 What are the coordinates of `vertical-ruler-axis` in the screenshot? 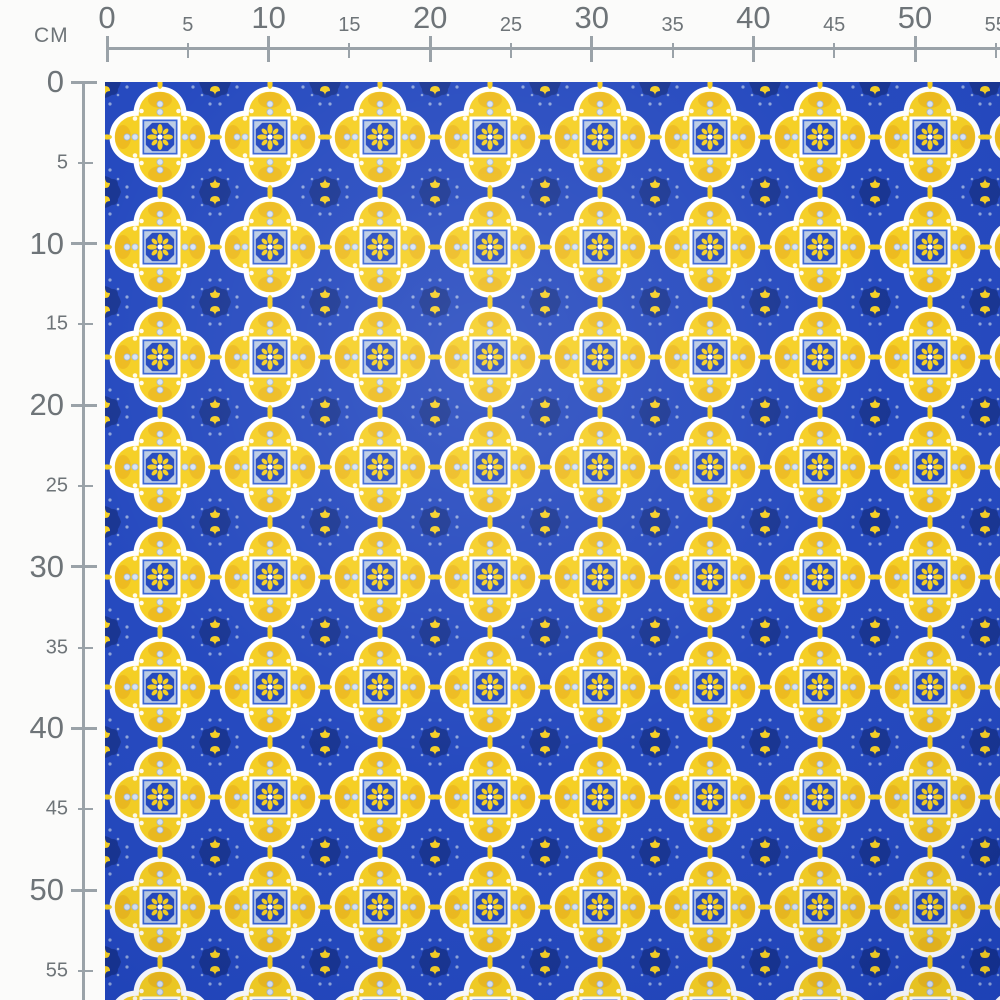 It's located at (83, 541).